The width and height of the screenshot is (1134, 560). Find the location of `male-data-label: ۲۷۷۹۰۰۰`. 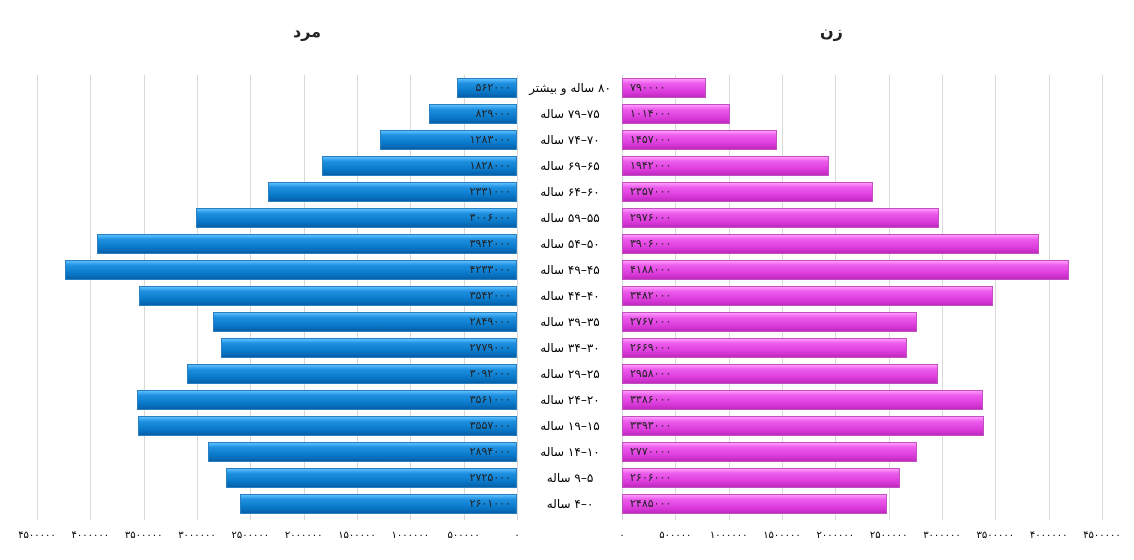

male-data-label: ۲۷۷۹۰۰۰ is located at coordinates (490, 347).